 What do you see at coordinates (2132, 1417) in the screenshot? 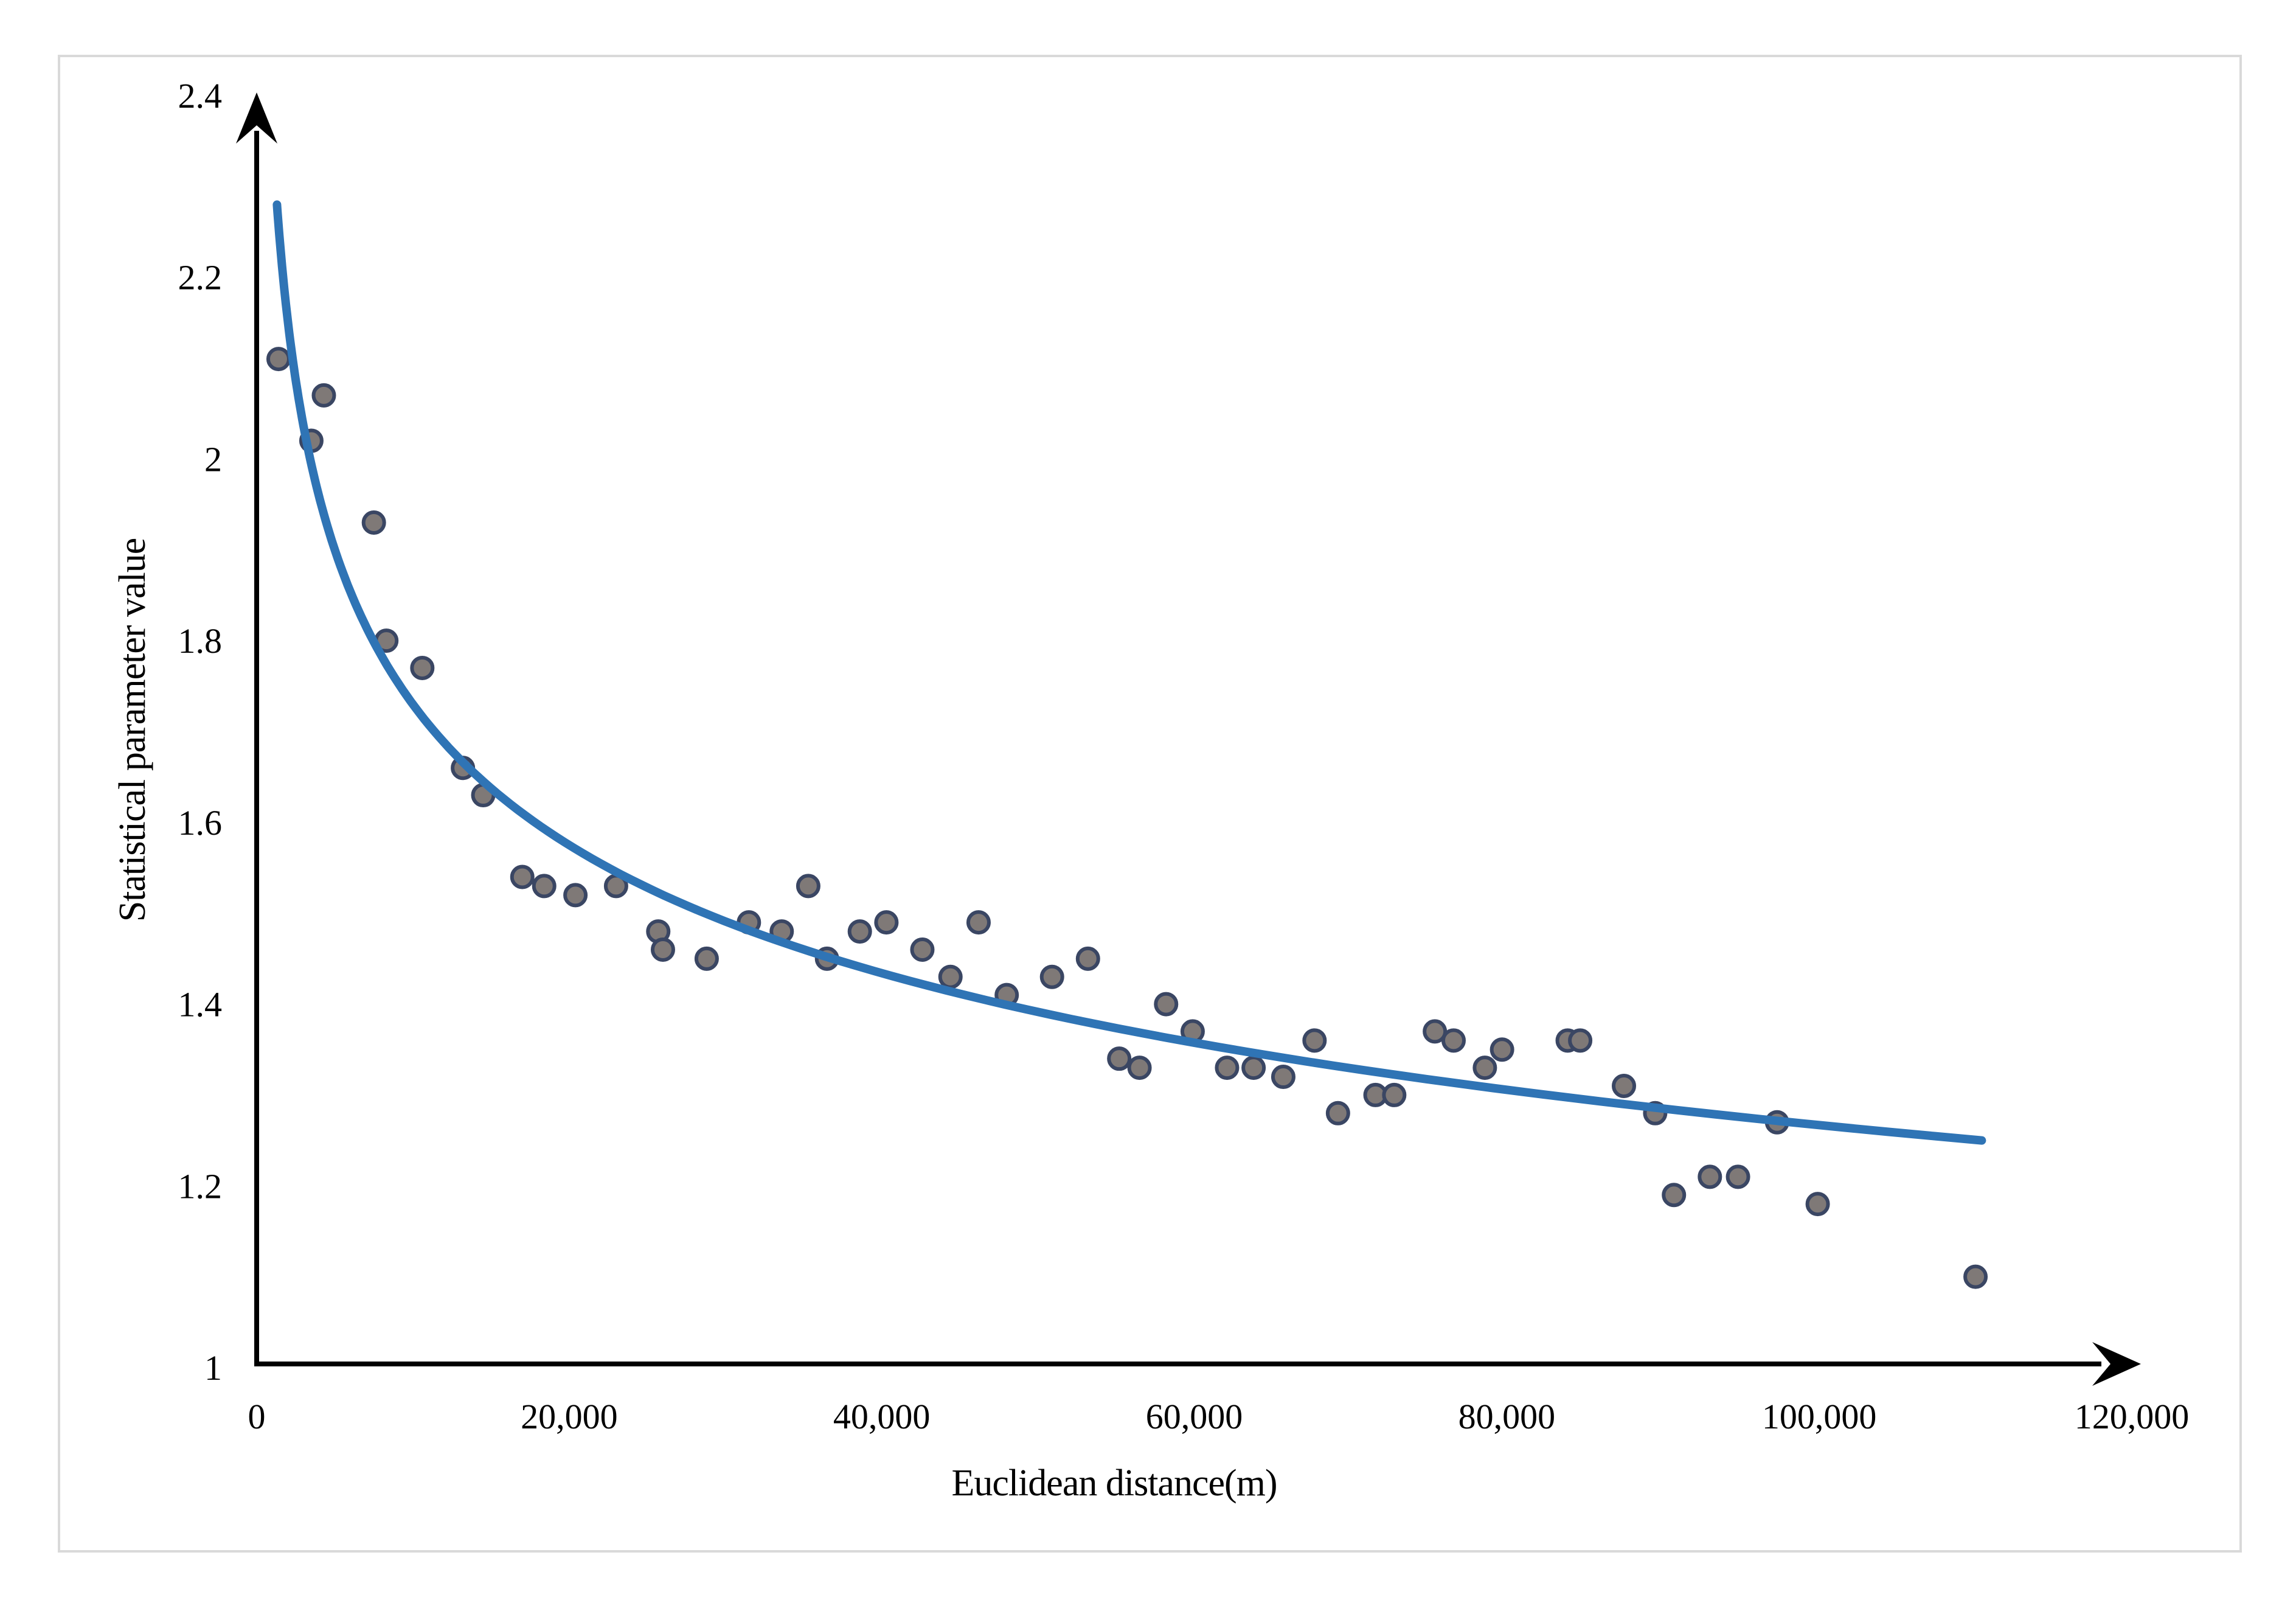
I see `x-tick-label: 120,000` at bounding box center [2132, 1417].